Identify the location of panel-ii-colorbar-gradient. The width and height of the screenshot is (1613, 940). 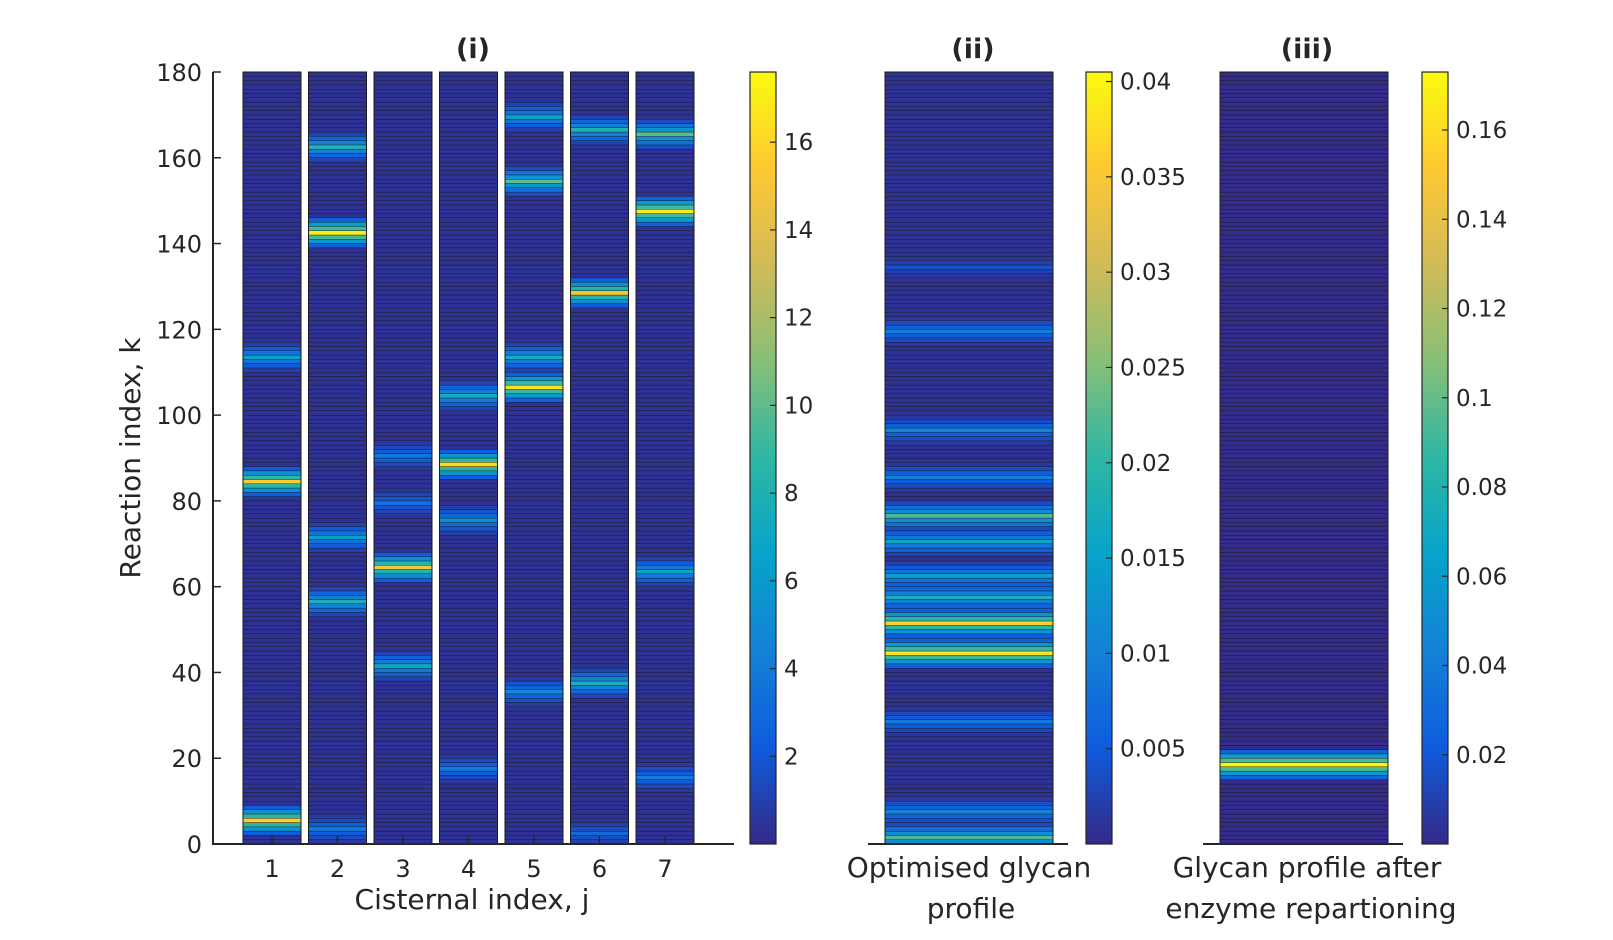
(1099, 458).